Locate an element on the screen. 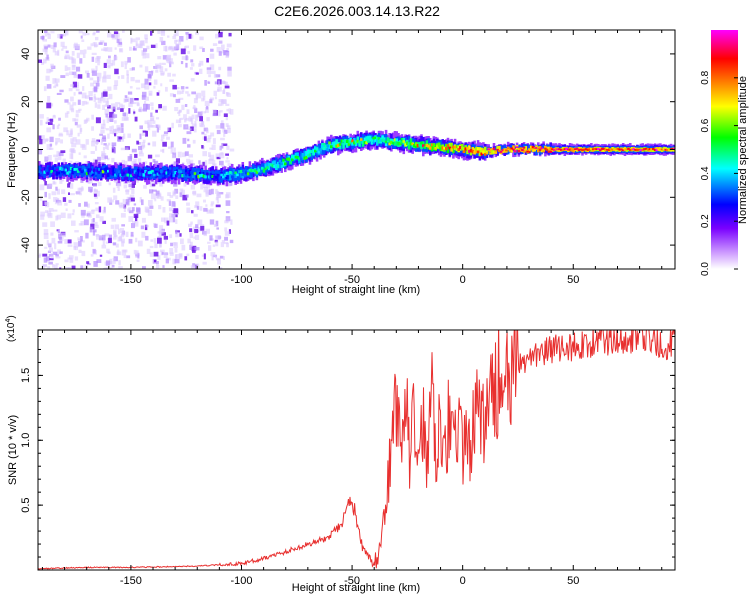 Image resolution: width=750 pixels, height=600 pixels. colorbar-tick-label: 0.0 is located at coordinates (705, 269).